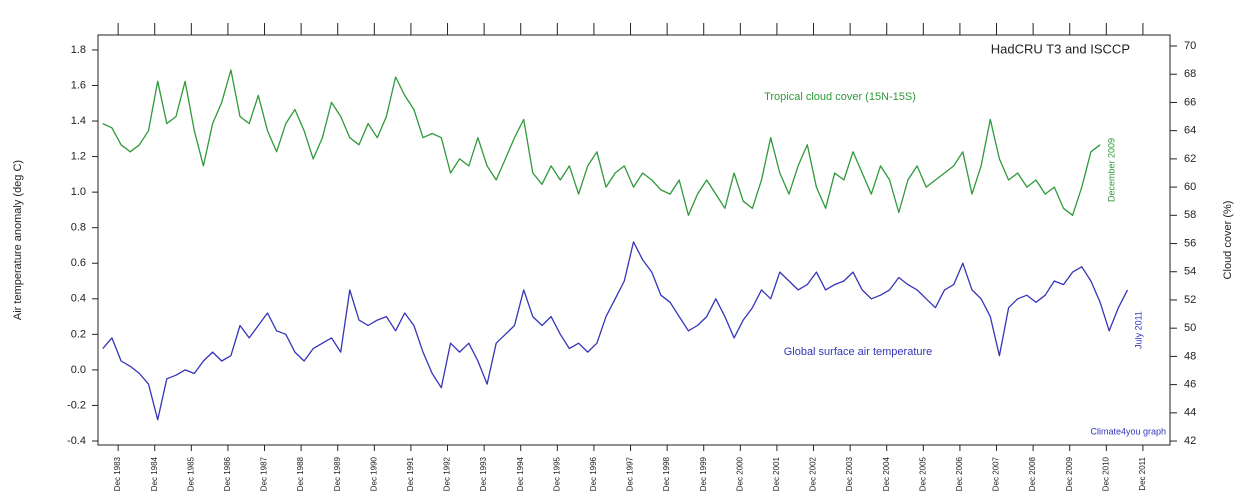 This screenshot has height=502, width=1247. I want to click on y-tick-label: 0.8, so click(78, 228).